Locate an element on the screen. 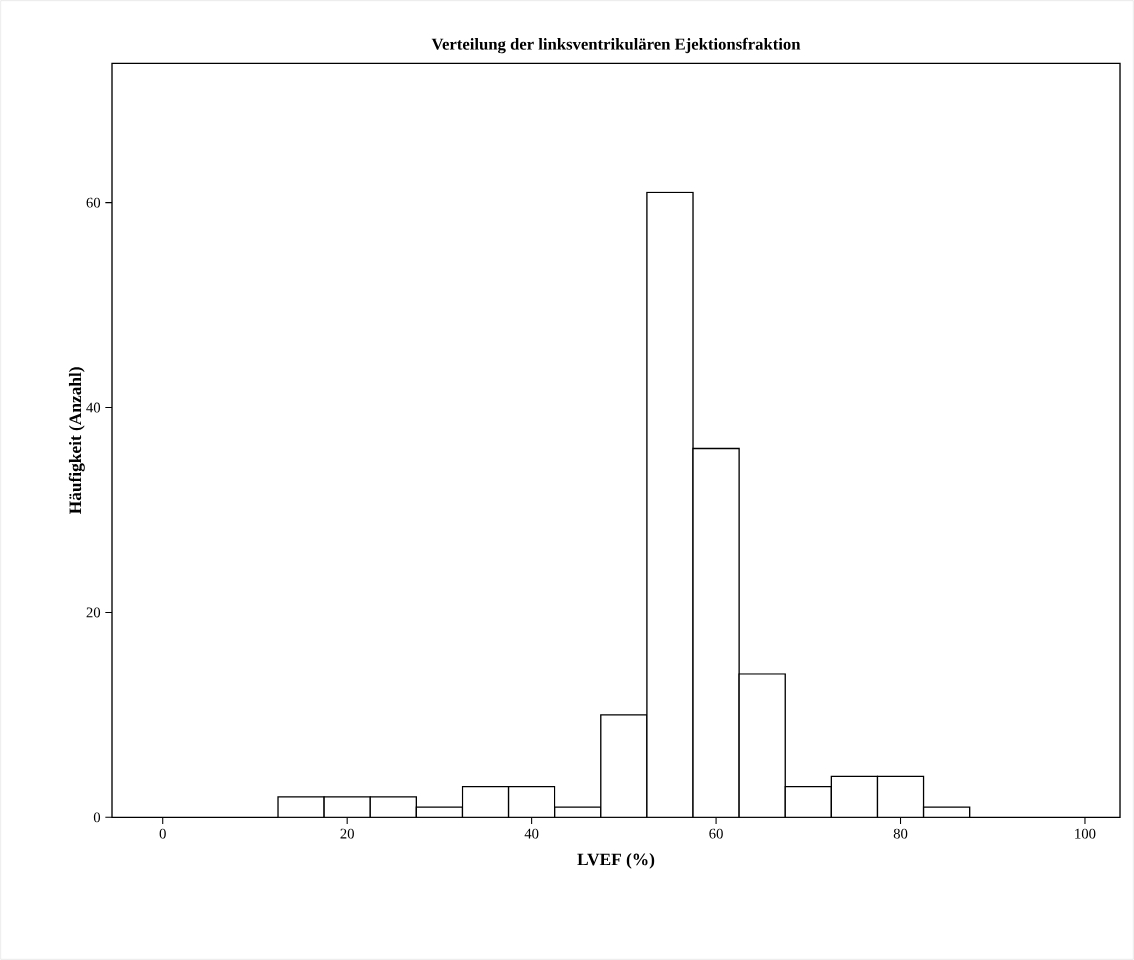 The image size is (1134, 960). y-tick-label: 20 is located at coordinates (93, 612).